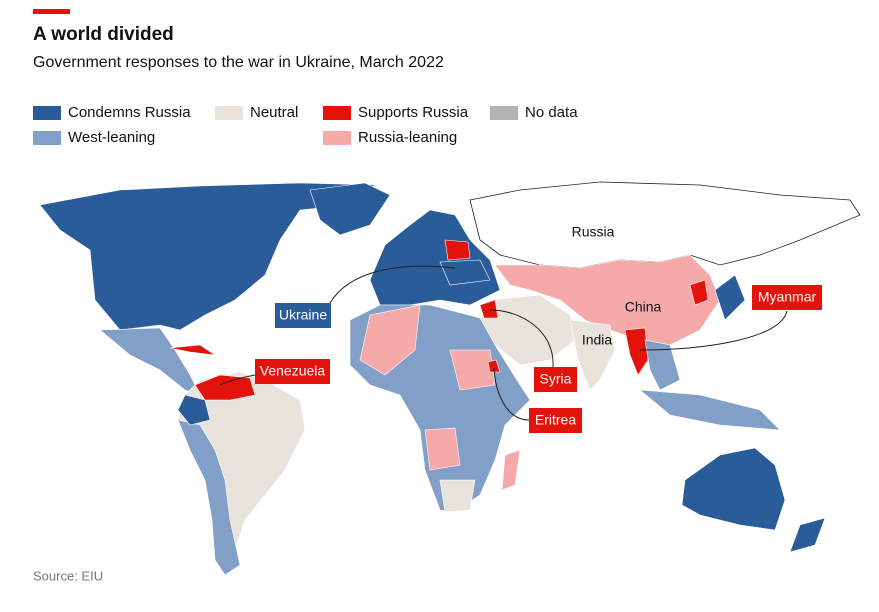  I want to click on north-africa, so click(390, 340).